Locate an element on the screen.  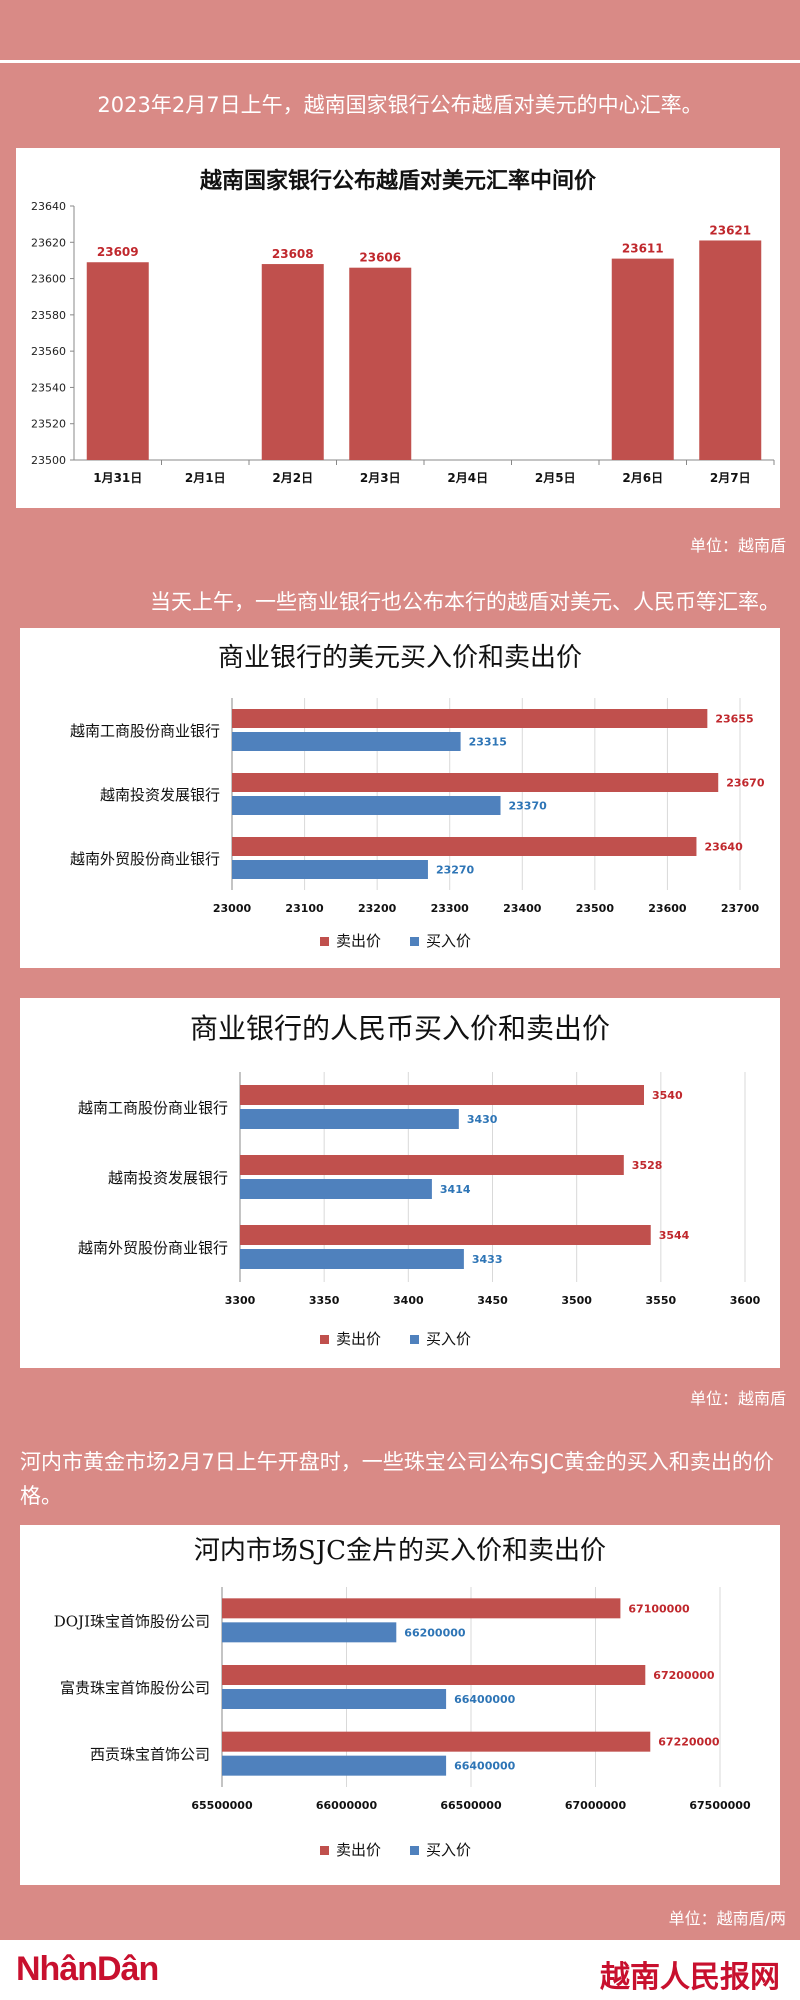
x-tick-label: 66000000 is located at coordinates (347, 1805).